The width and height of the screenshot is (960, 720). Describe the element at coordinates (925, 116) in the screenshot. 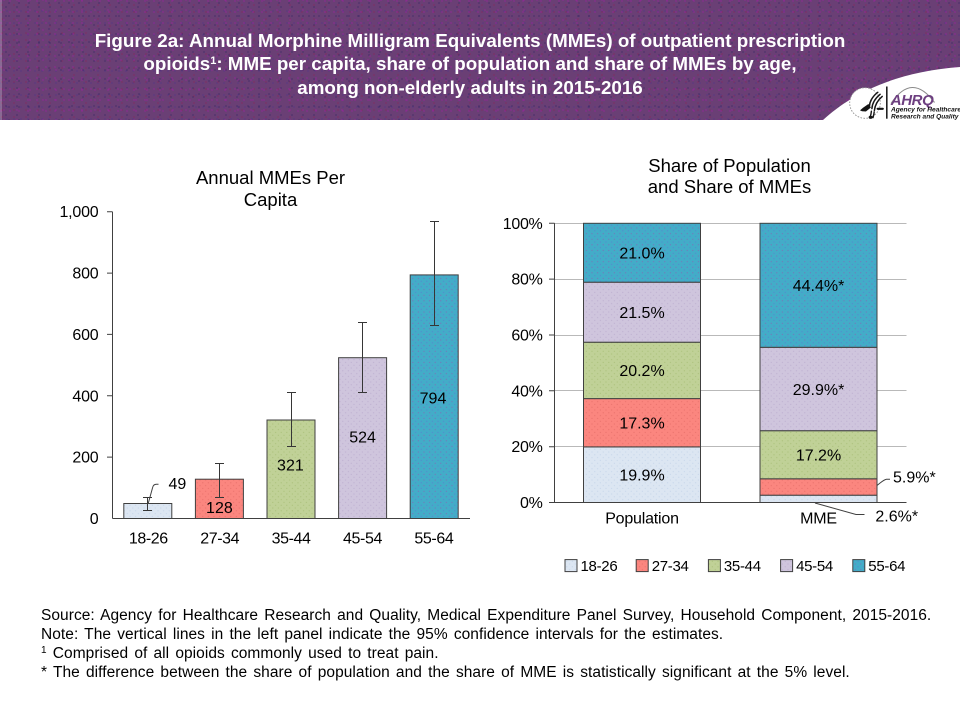

I see `svg-text: Research and Quality` at that location.